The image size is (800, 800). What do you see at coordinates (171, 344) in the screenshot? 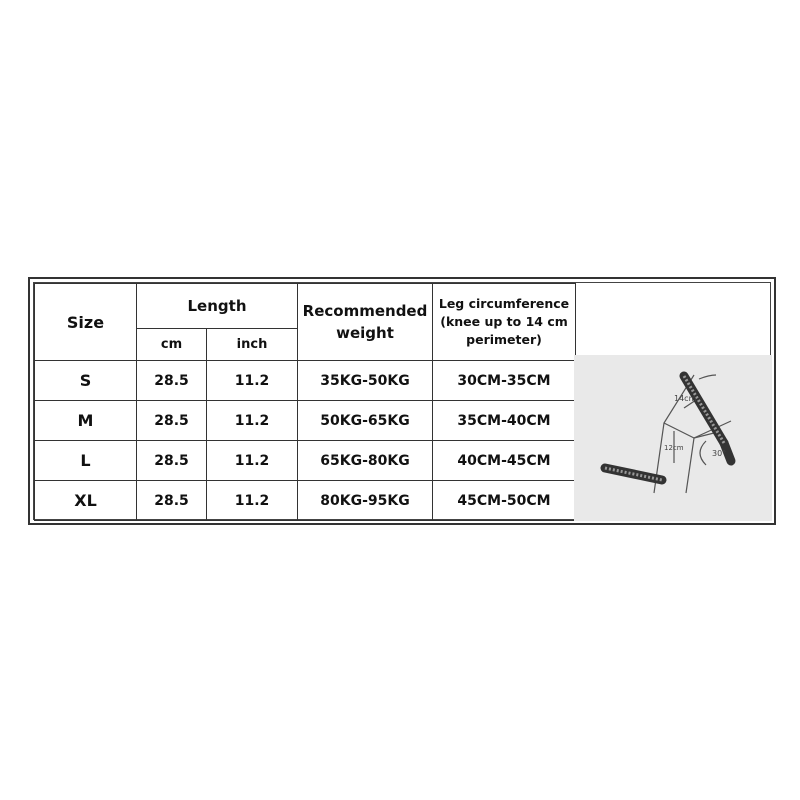
I see `header-cm: cm` at bounding box center [171, 344].